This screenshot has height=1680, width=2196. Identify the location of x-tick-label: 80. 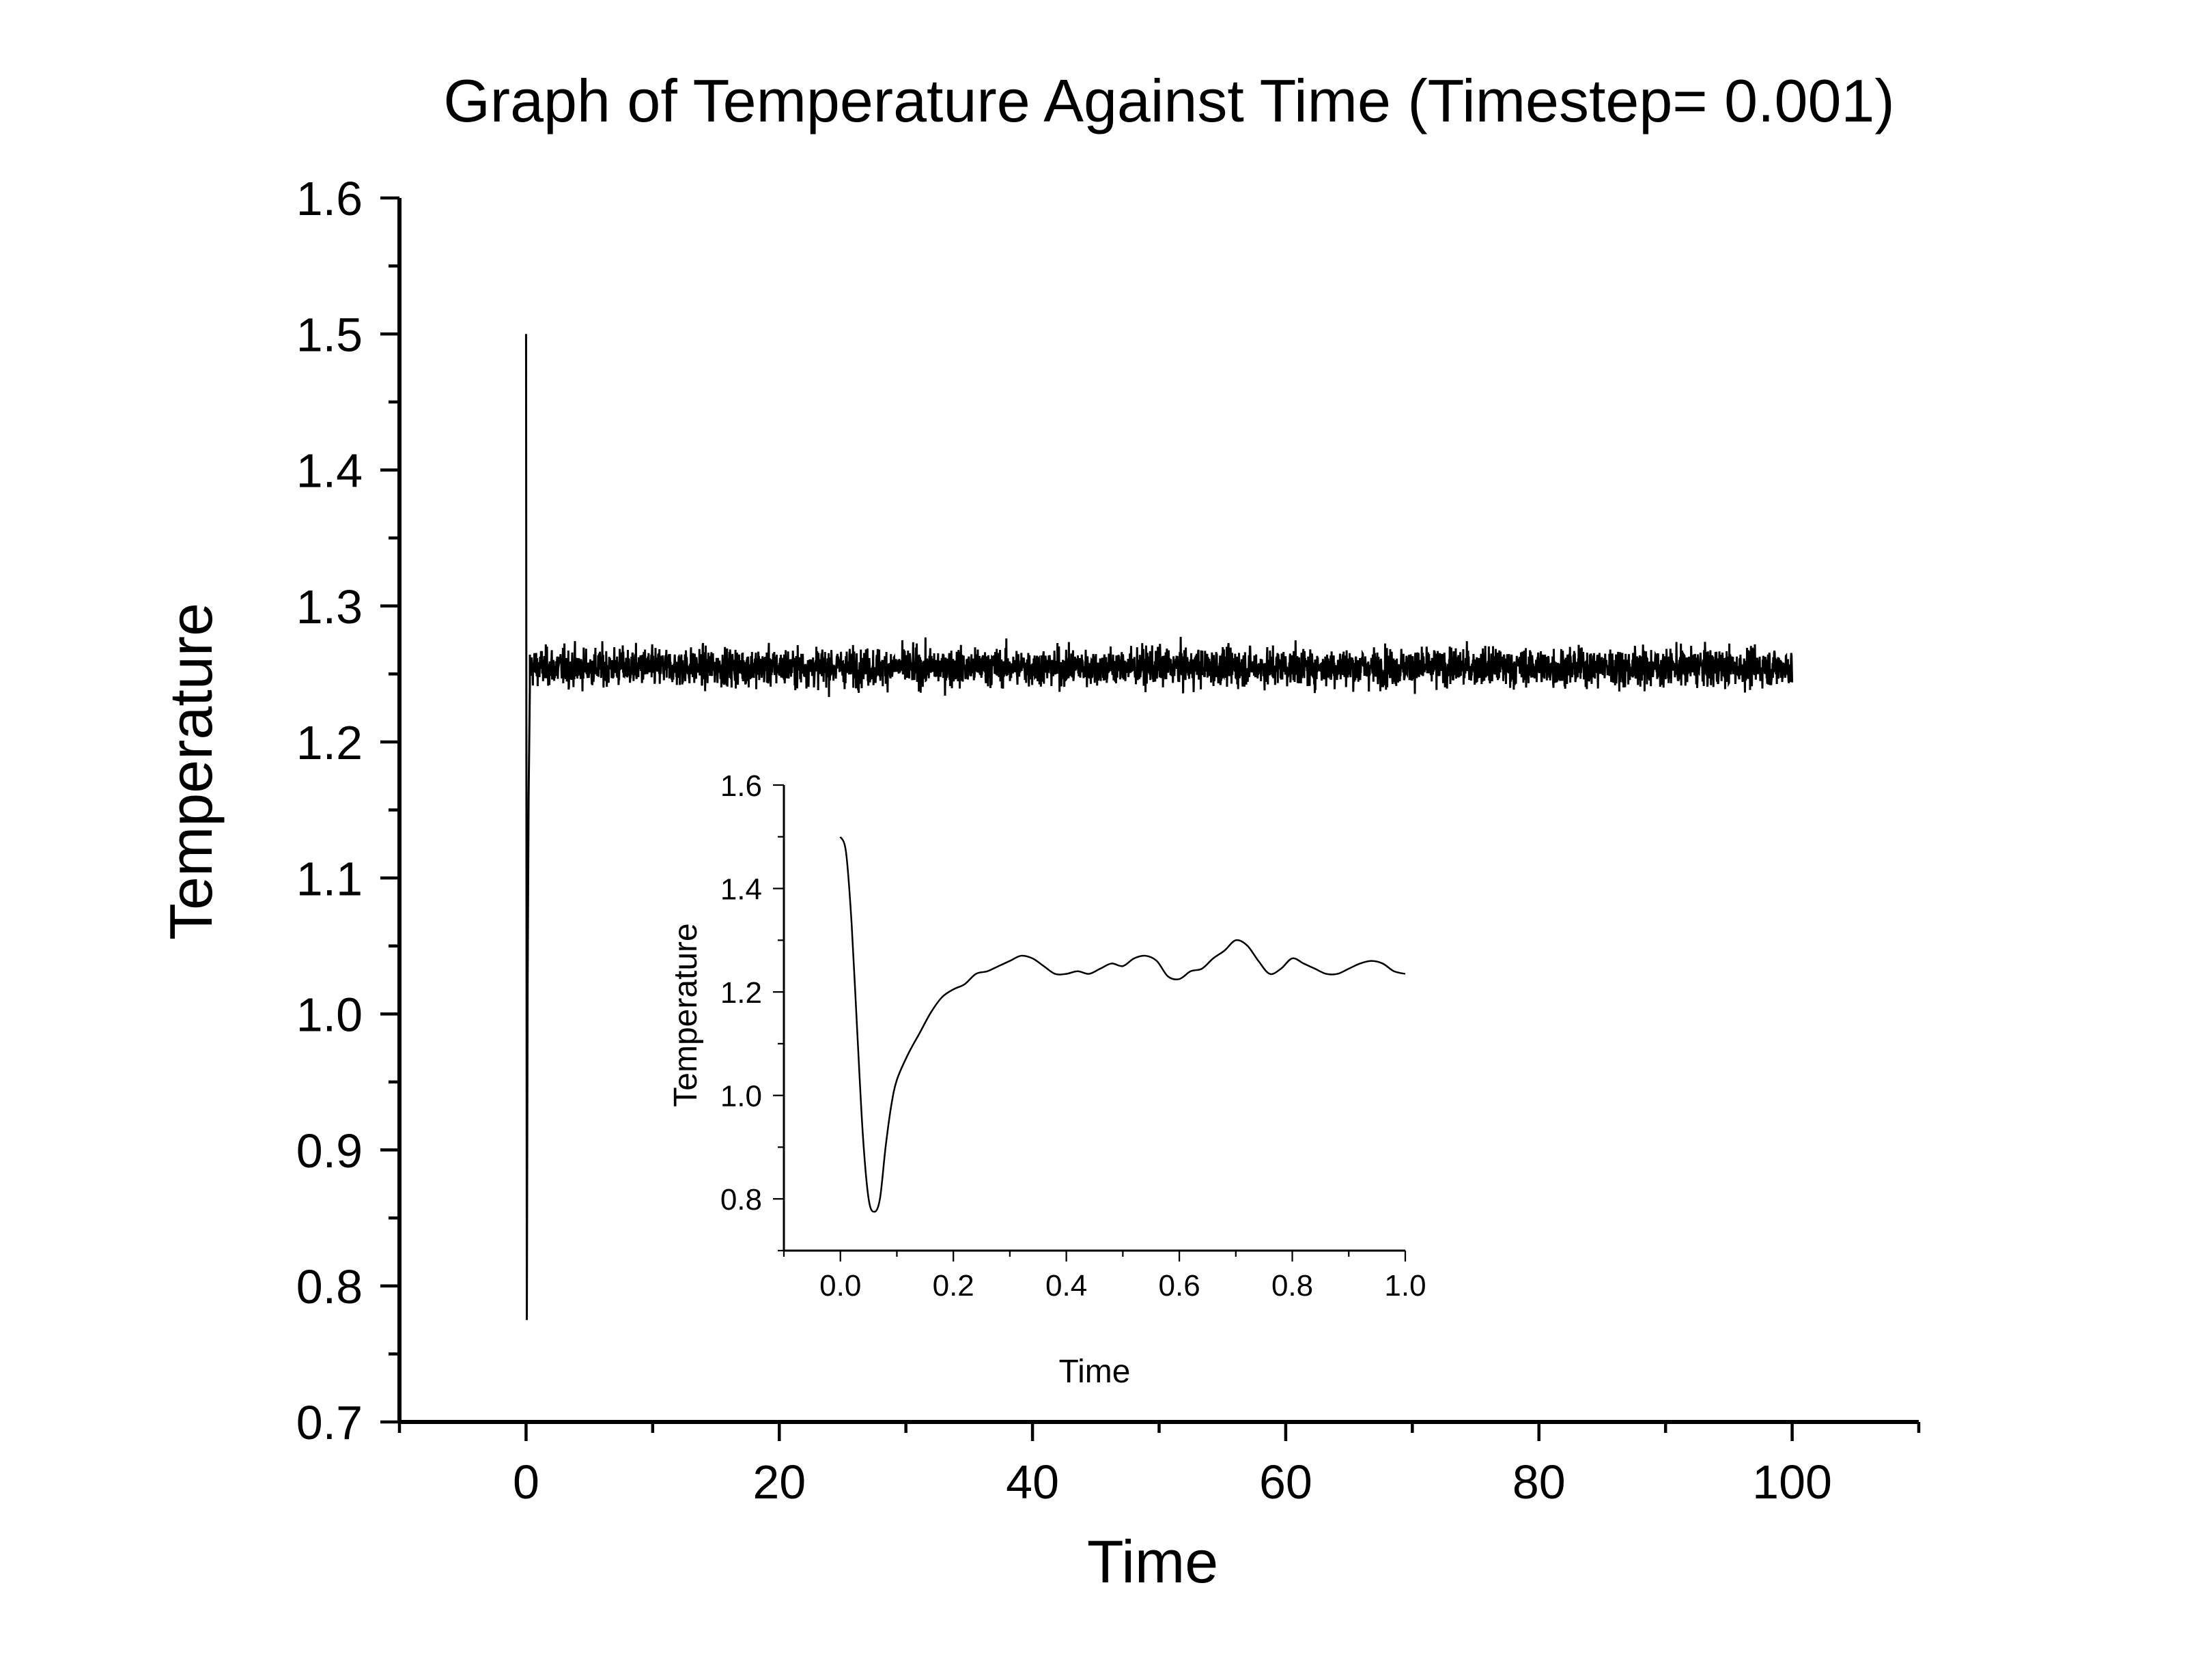
(1539, 1482).